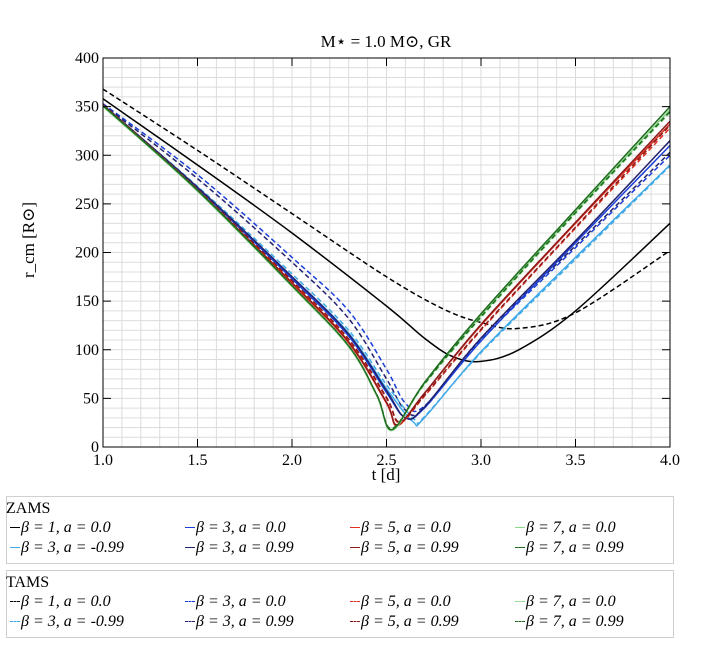  What do you see at coordinates (386, 474) in the screenshot?
I see `x-axis-label: t [d]` at bounding box center [386, 474].